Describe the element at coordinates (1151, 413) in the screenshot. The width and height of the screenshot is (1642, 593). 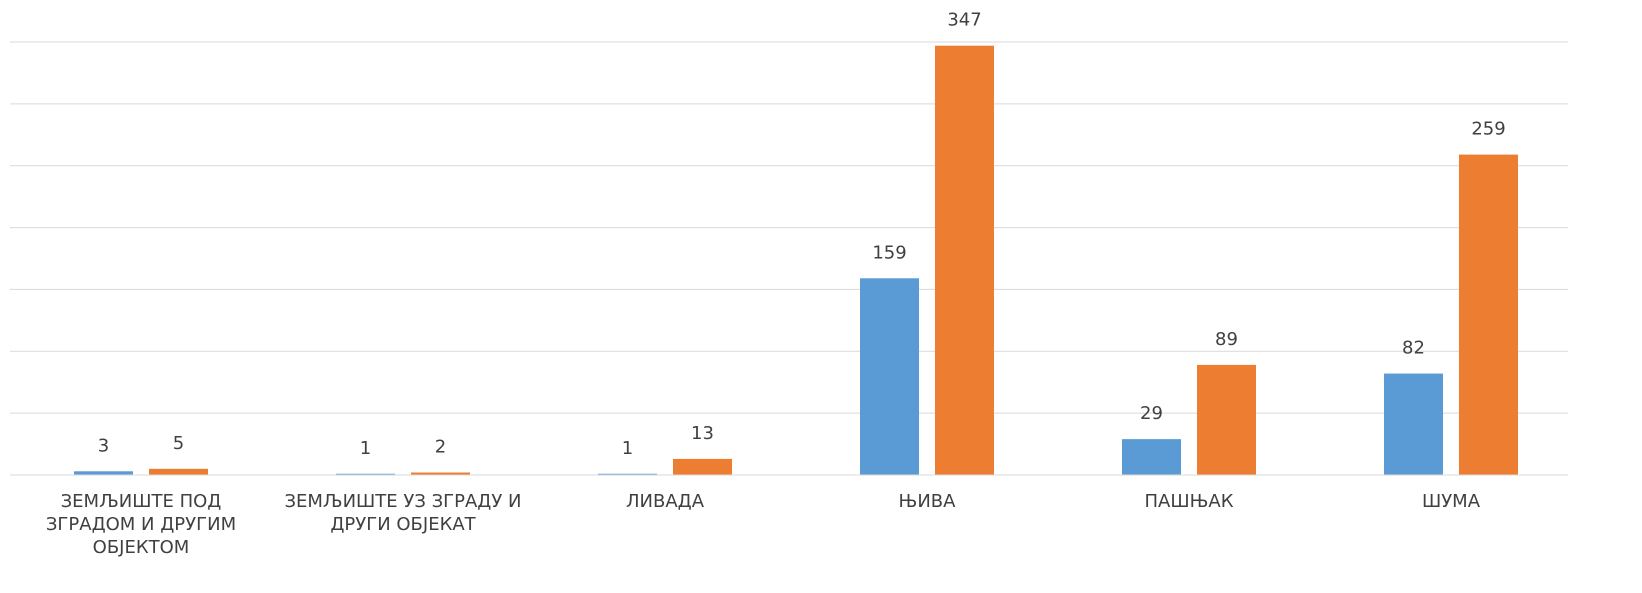
I see `data-label: 29` at that location.